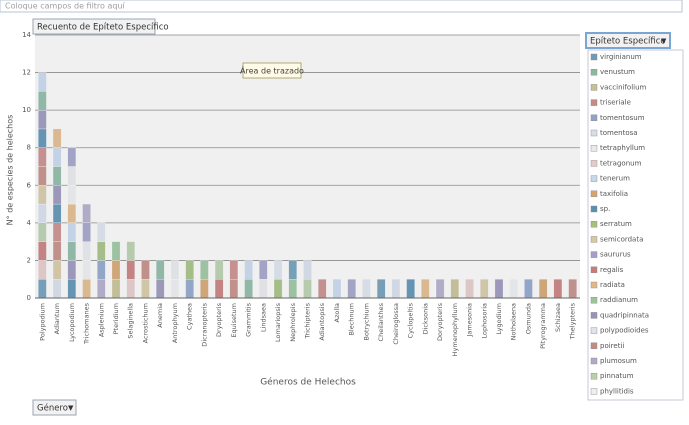 This screenshot has height=425, width=689. I want to click on legend-field-label: Epíteto Específico, so click(628, 42).